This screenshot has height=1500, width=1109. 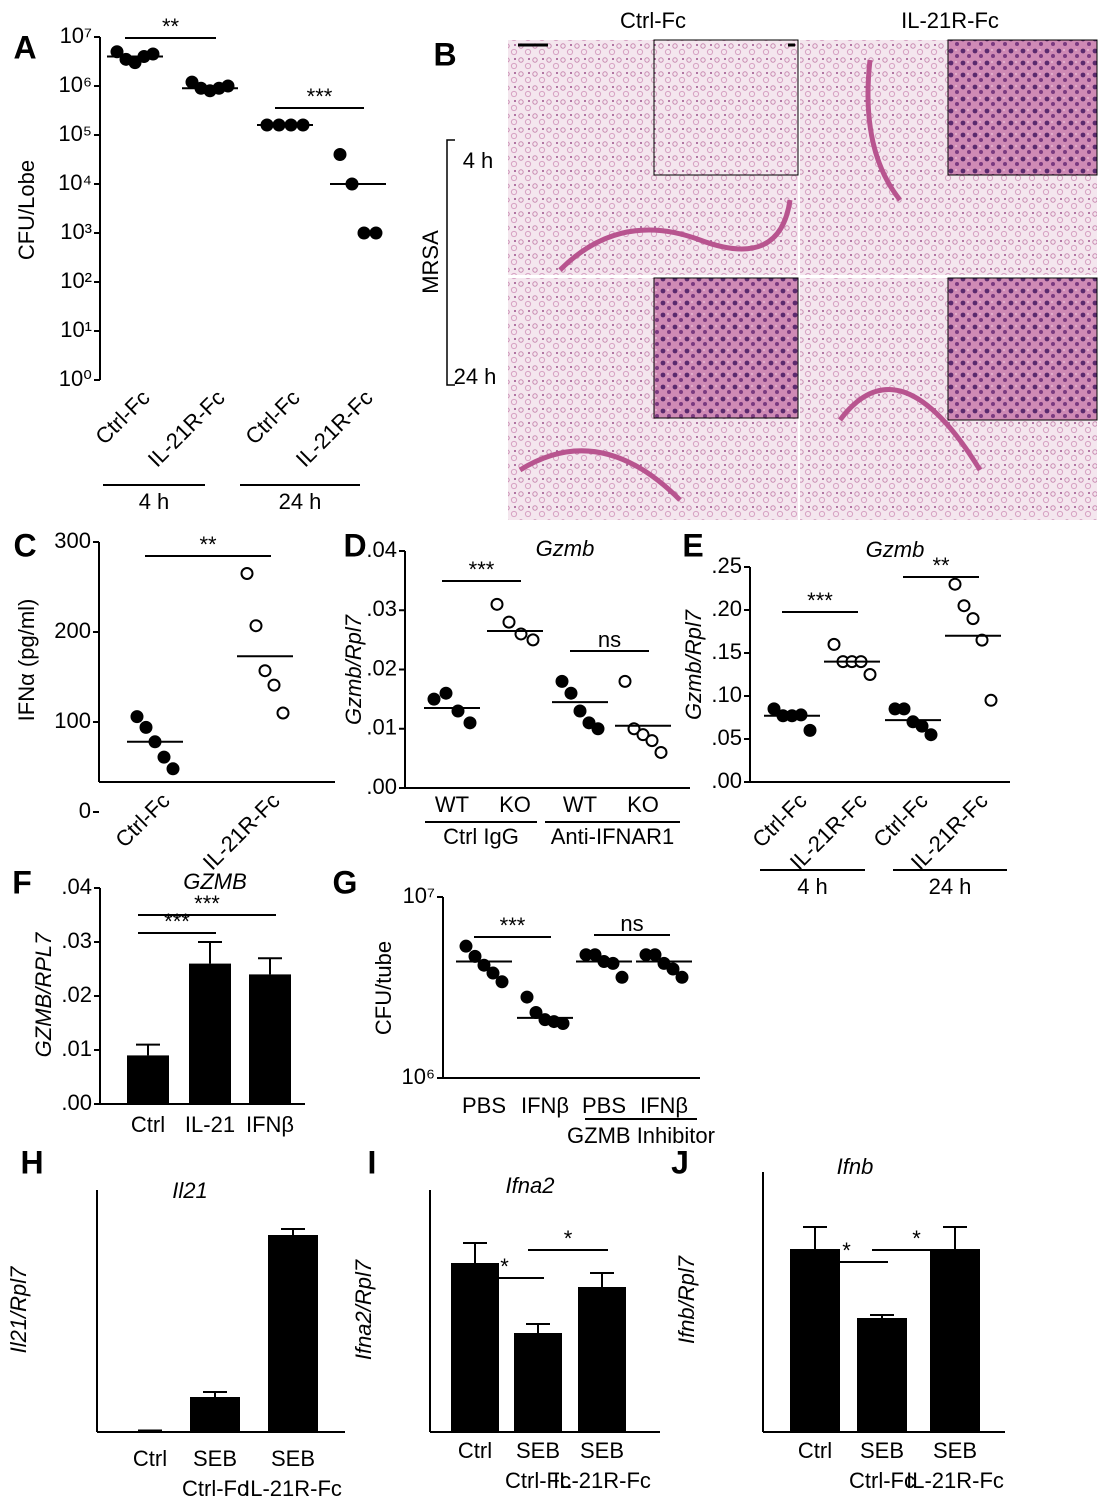 I want to click on y-tick-label: .20, so click(x=726, y=608).